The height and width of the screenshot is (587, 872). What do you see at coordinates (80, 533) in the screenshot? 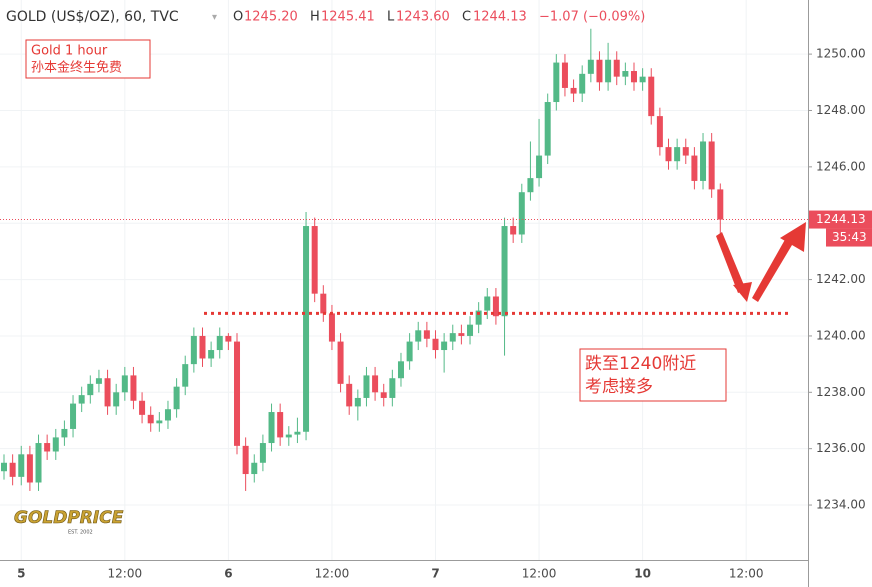
I see `logo-est: EST. 2002` at bounding box center [80, 533].